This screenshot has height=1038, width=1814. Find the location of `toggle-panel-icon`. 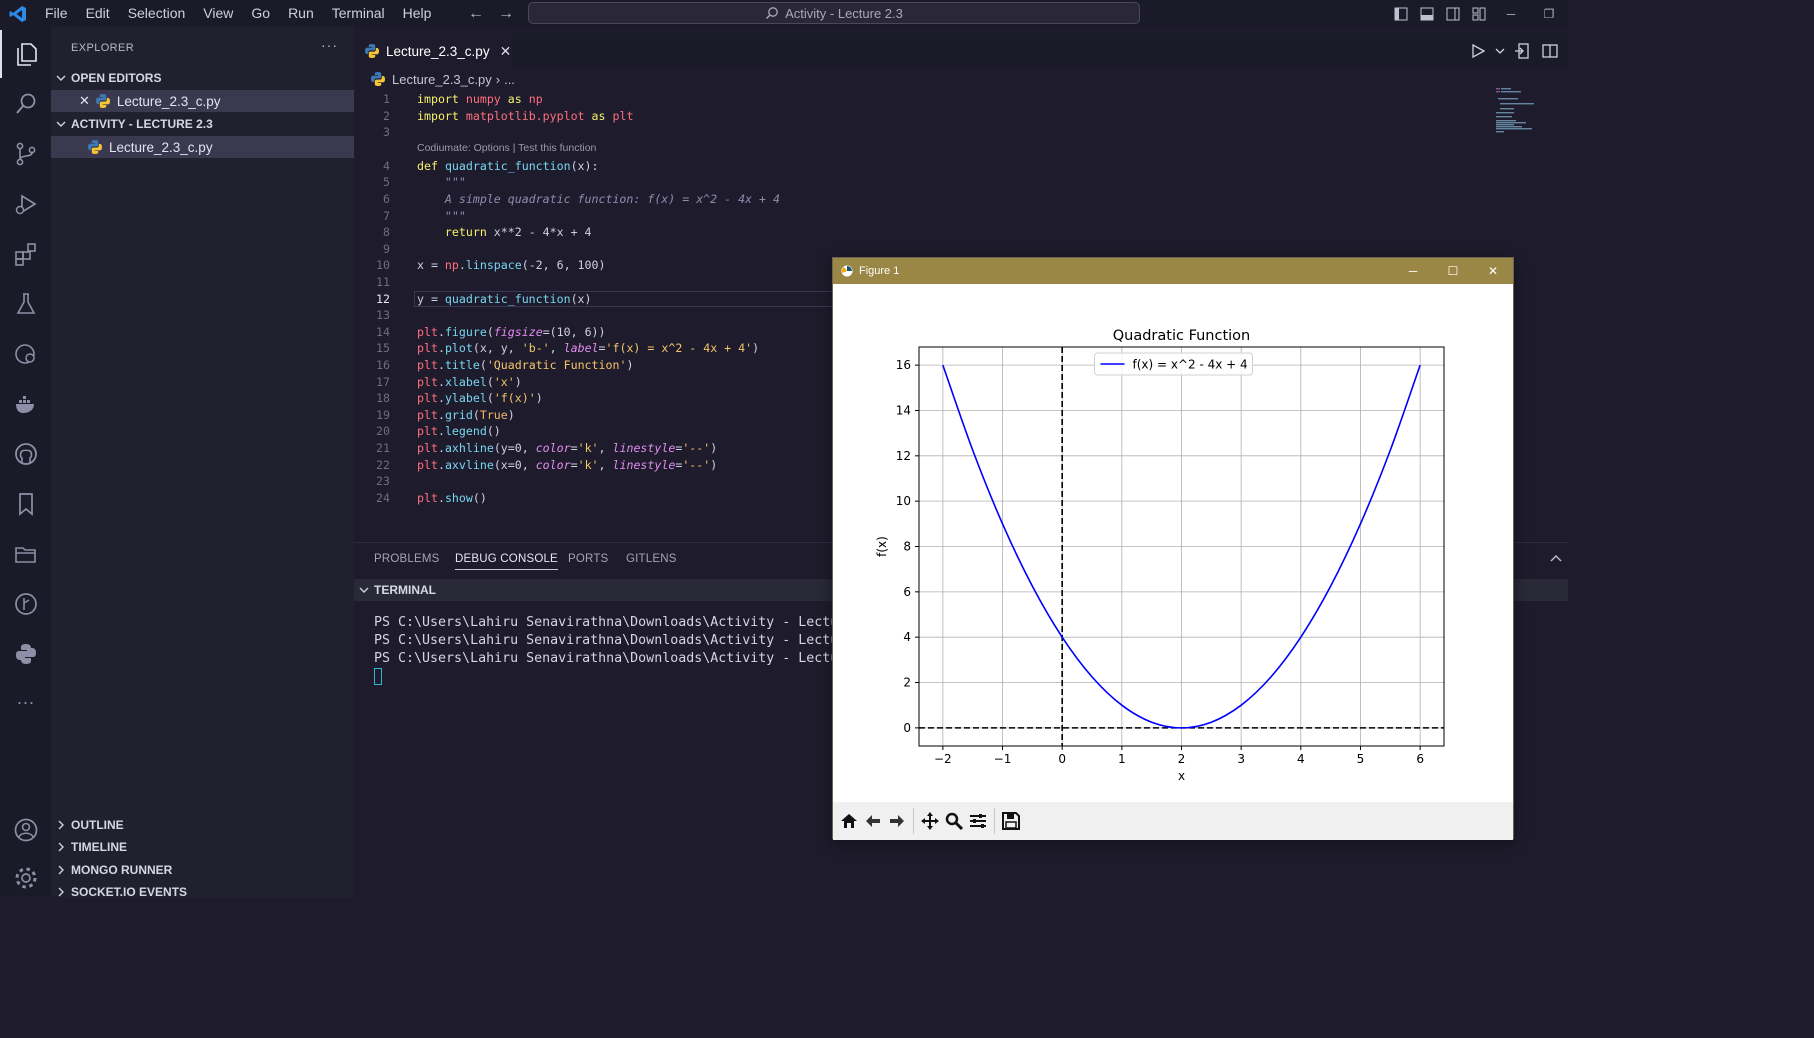

toggle-panel-icon is located at coordinates (1427, 13).